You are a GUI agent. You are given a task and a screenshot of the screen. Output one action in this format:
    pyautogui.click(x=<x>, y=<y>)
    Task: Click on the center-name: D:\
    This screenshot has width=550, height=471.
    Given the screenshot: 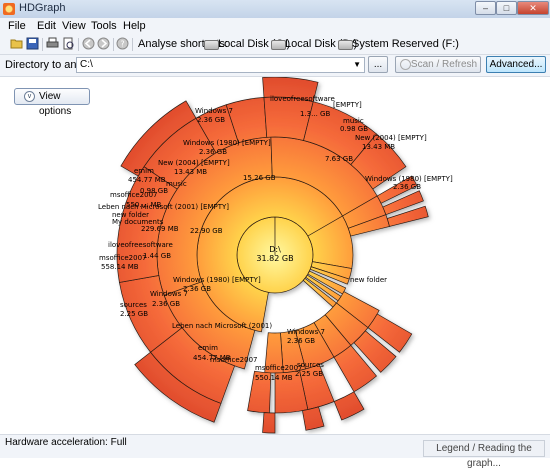 What is the action you would take?
    pyautogui.click(x=275, y=249)
    